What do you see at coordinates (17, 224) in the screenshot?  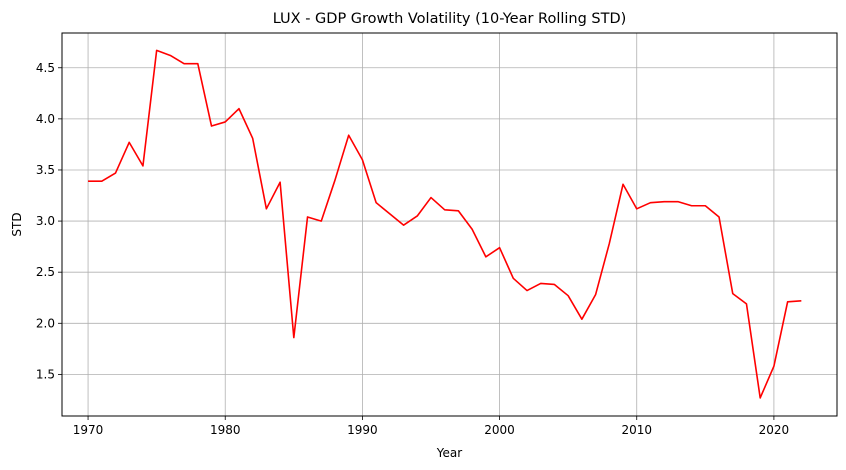 I see `y-axis-label: STD` at bounding box center [17, 224].